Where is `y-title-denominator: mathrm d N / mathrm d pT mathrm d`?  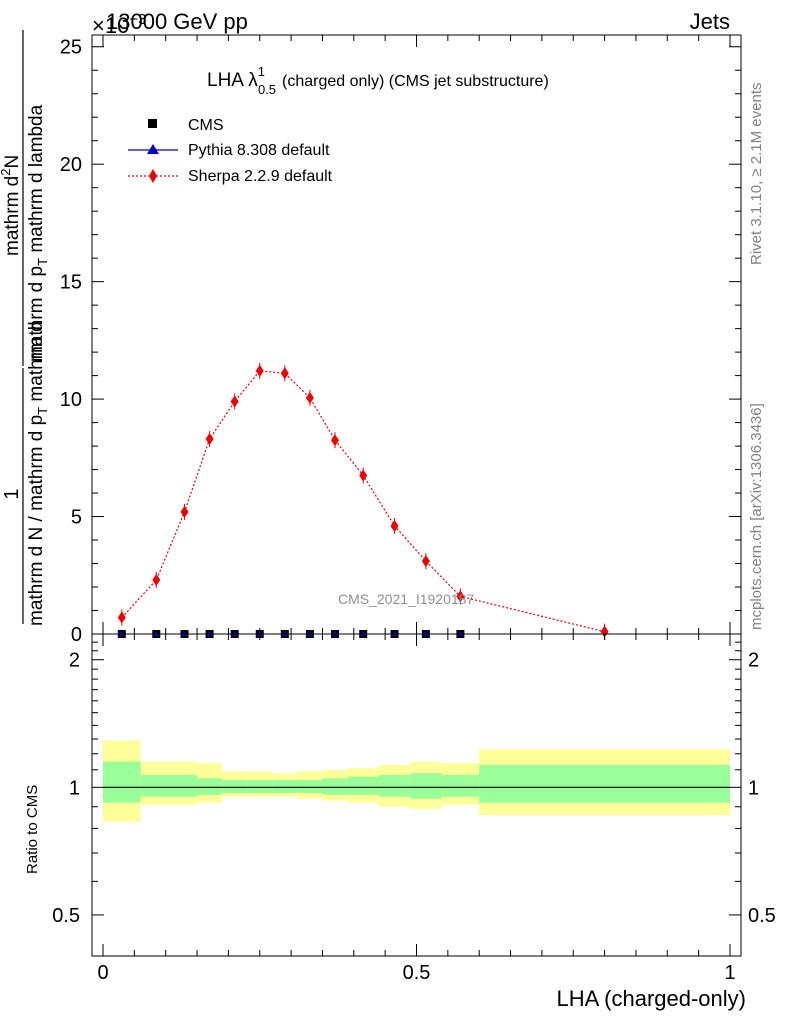 y-title-denominator: mathrm d N / mathrm d pT mathrm d is located at coordinates (38, 473).